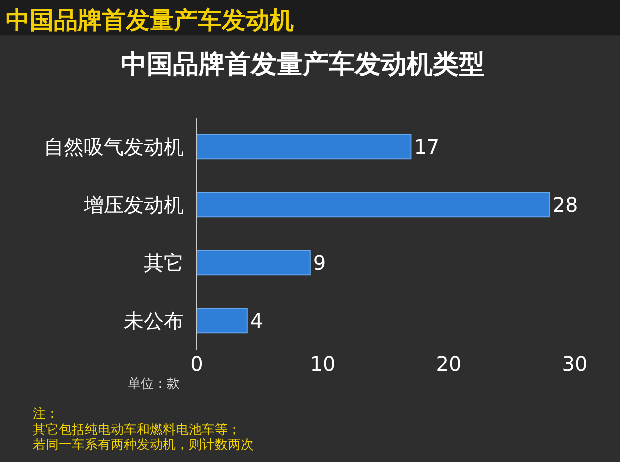  What do you see at coordinates (143, 445) in the screenshot?
I see `text: 若同一车系有两种发动机，则计数两次` at bounding box center [143, 445].